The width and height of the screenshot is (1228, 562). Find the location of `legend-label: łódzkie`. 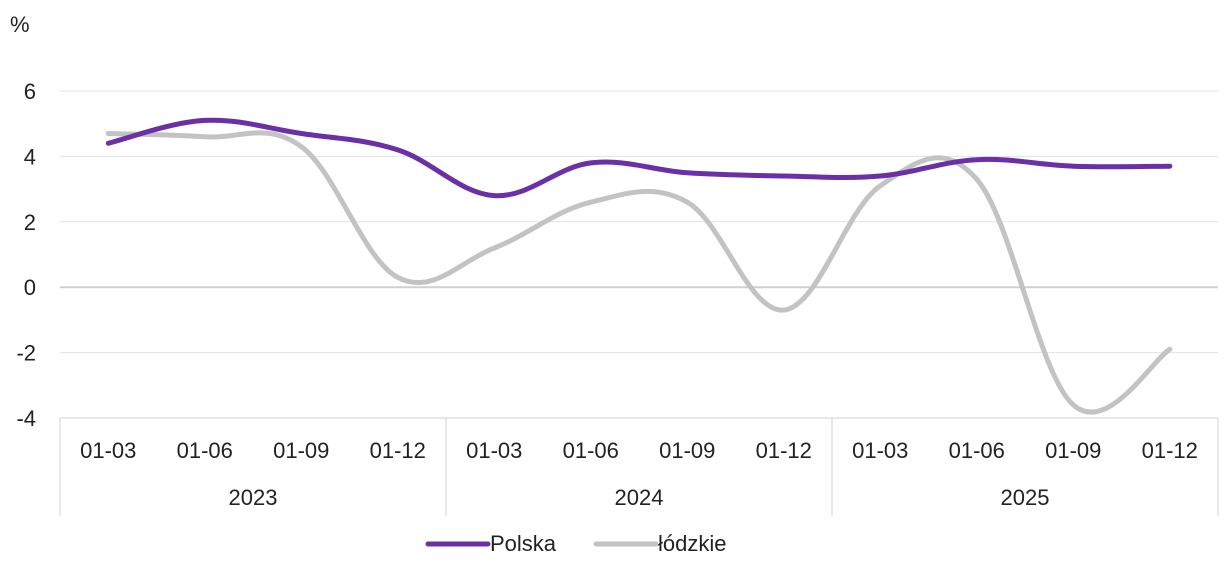

legend-label: łódzkie is located at coordinates (692, 543).